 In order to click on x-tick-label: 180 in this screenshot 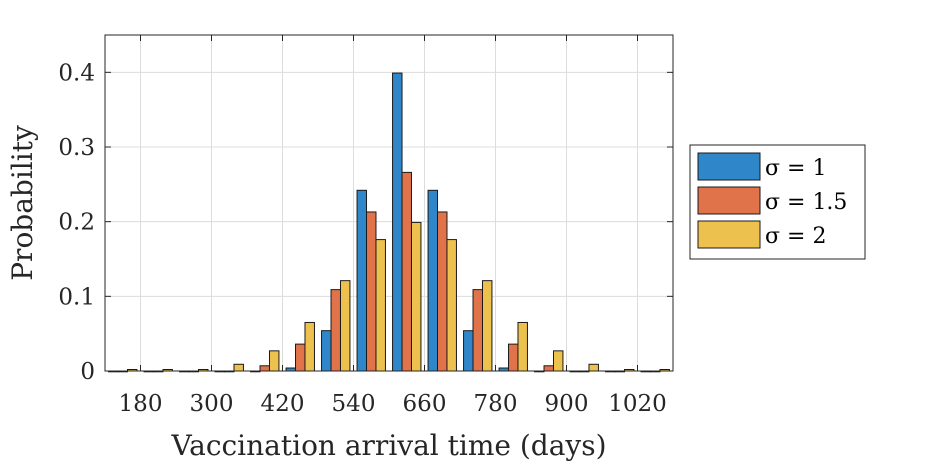, I will do `click(141, 404)`.